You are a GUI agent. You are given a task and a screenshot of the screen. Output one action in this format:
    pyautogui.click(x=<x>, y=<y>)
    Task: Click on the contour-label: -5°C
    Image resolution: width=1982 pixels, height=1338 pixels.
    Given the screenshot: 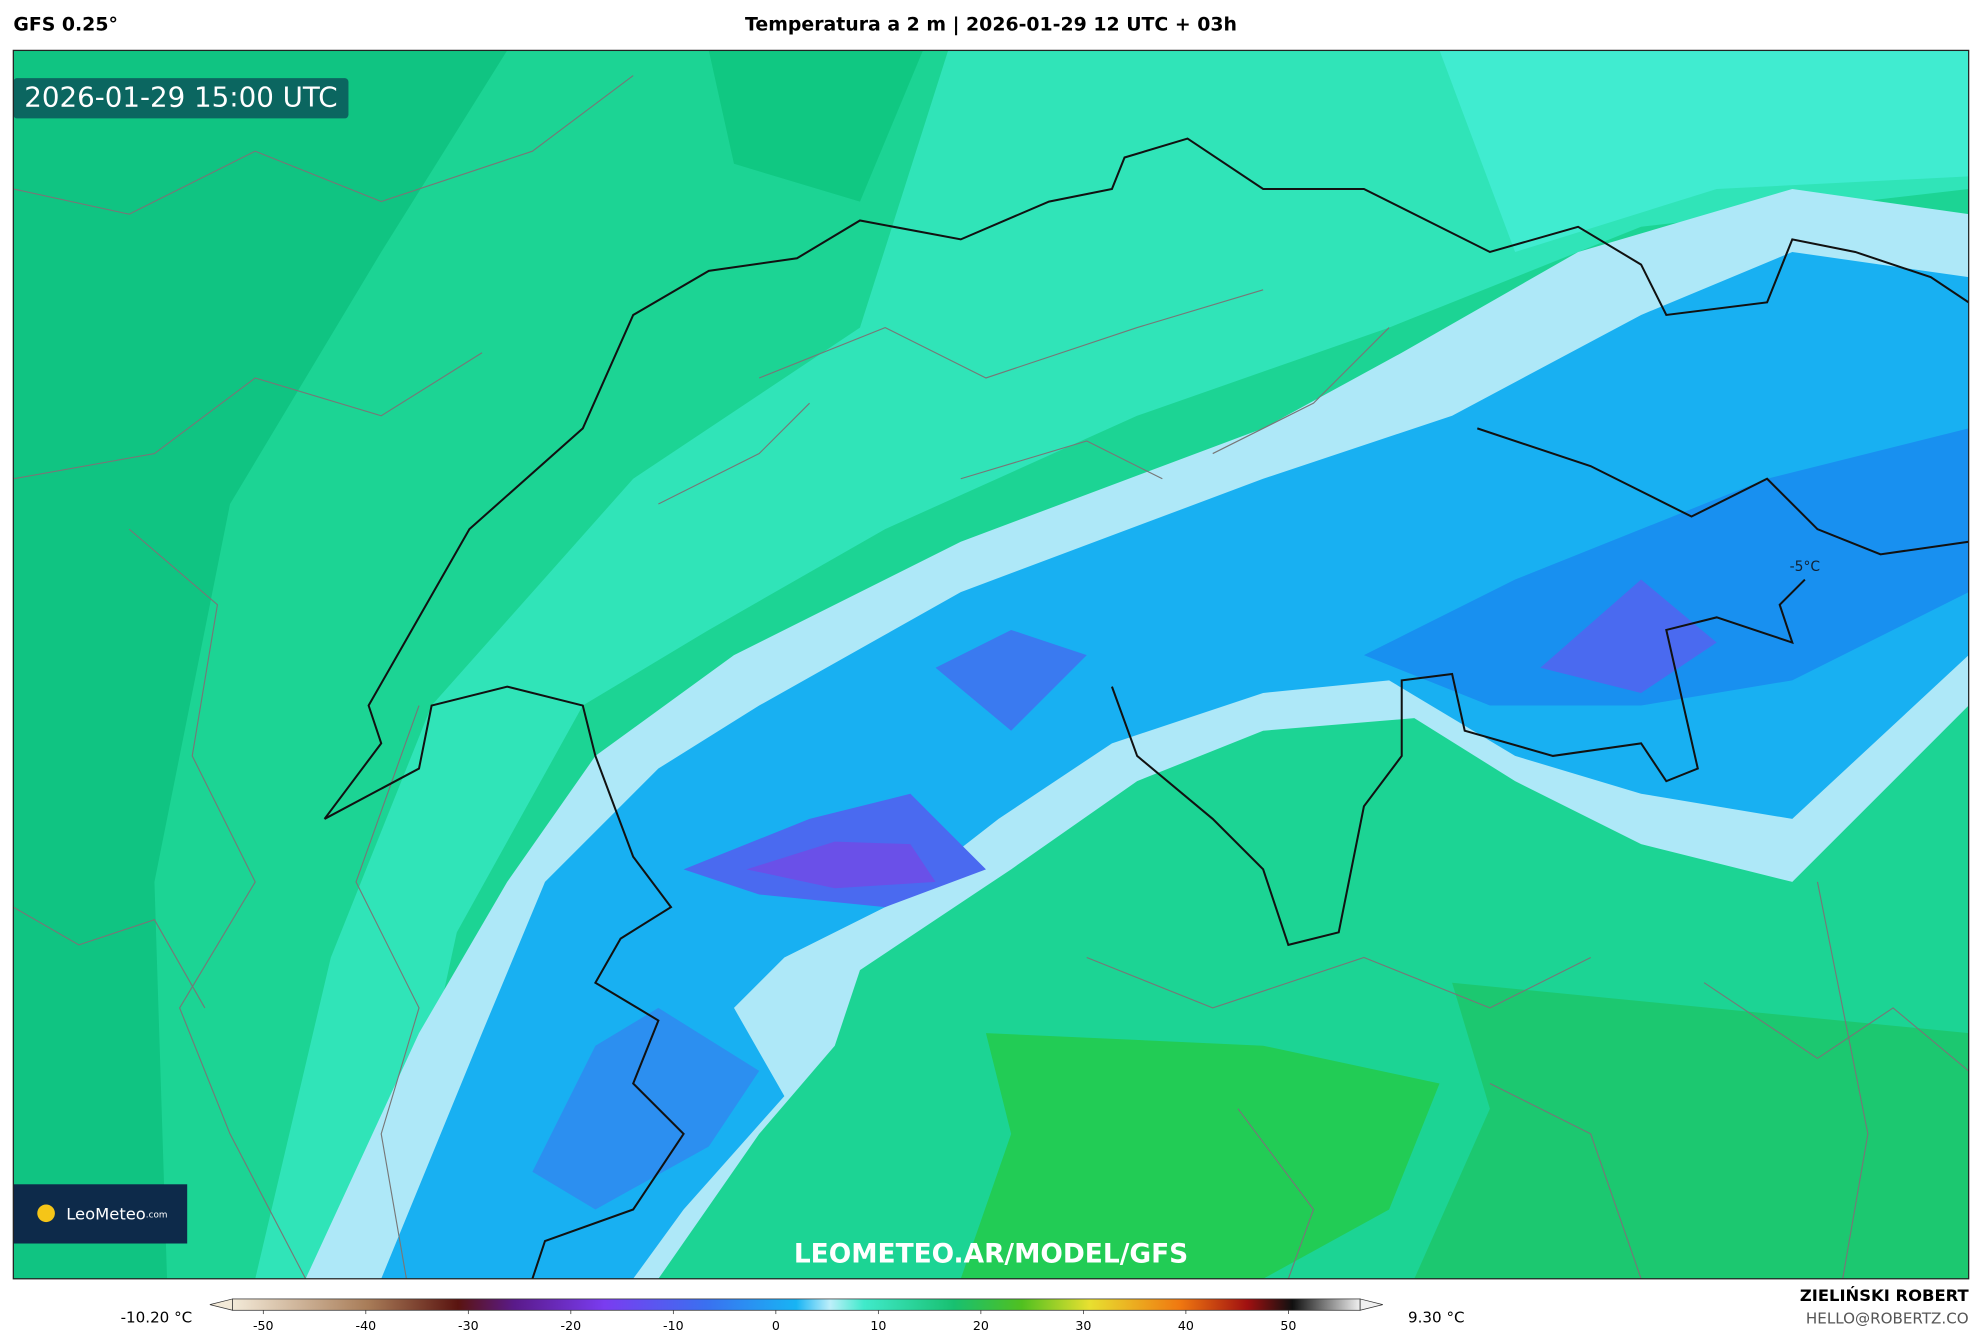 What is the action you would take?
    pyautogui.click(x=1805, y=567)
    